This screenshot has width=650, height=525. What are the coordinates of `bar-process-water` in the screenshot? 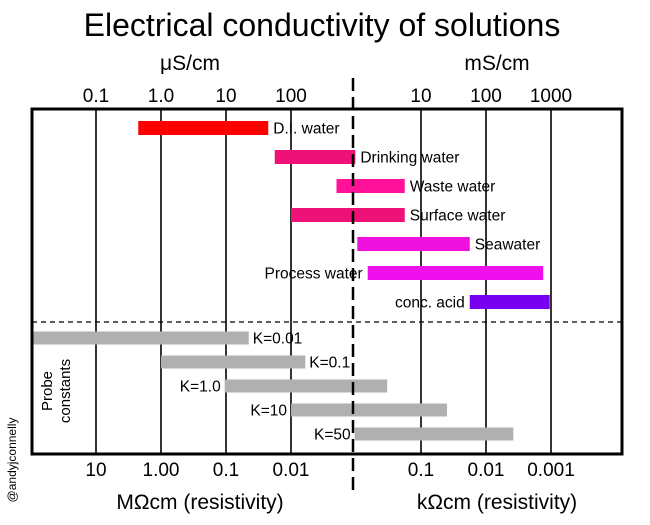 It's located at (455, 273).